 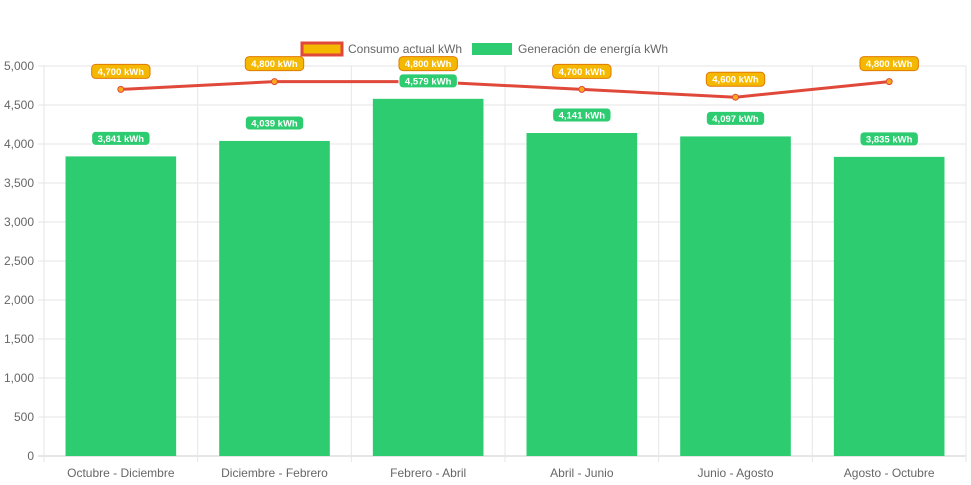 I want to click on y-tick-label: 4,500, so click(x=19, y=105).